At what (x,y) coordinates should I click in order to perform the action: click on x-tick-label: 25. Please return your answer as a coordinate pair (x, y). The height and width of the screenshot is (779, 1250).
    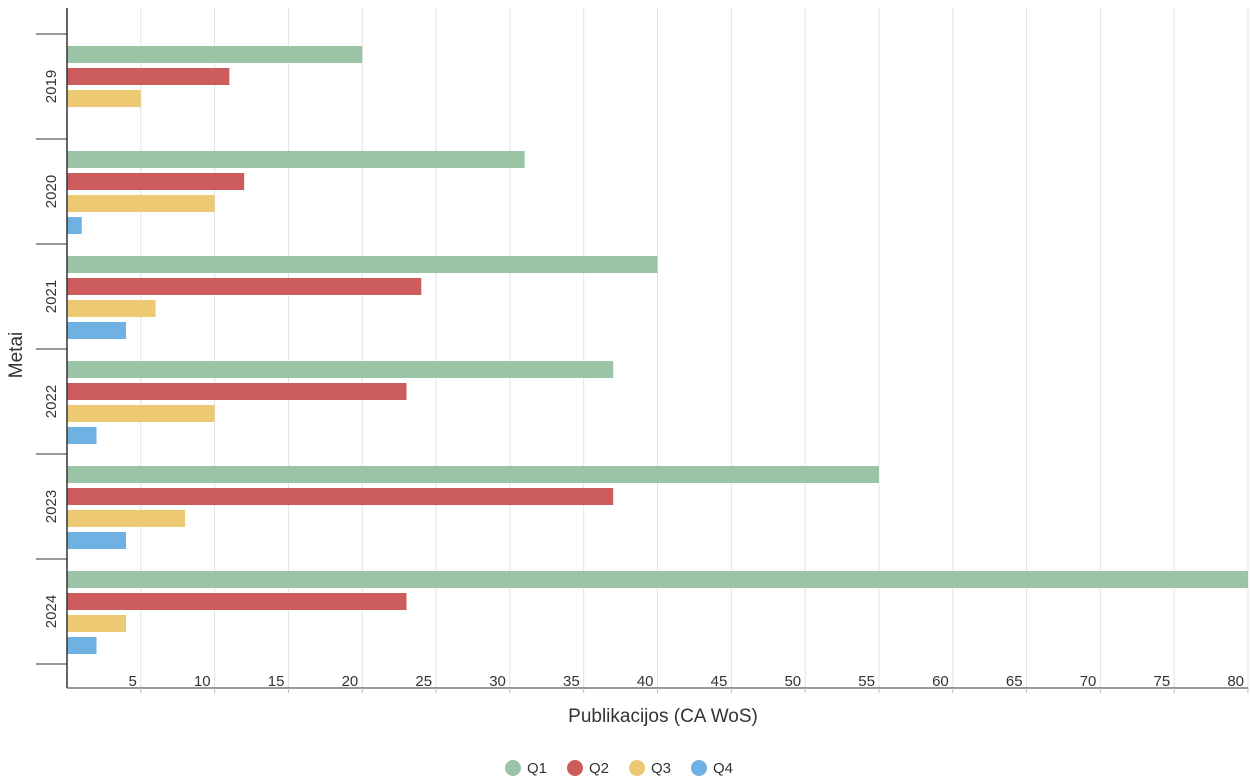
    Looking at the image, I should click on (423, 681).